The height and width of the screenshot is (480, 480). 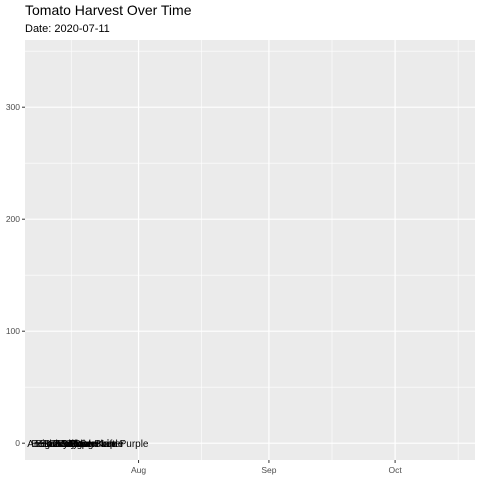 I want to click on series-label: Old German, so click(x=88, y=444).